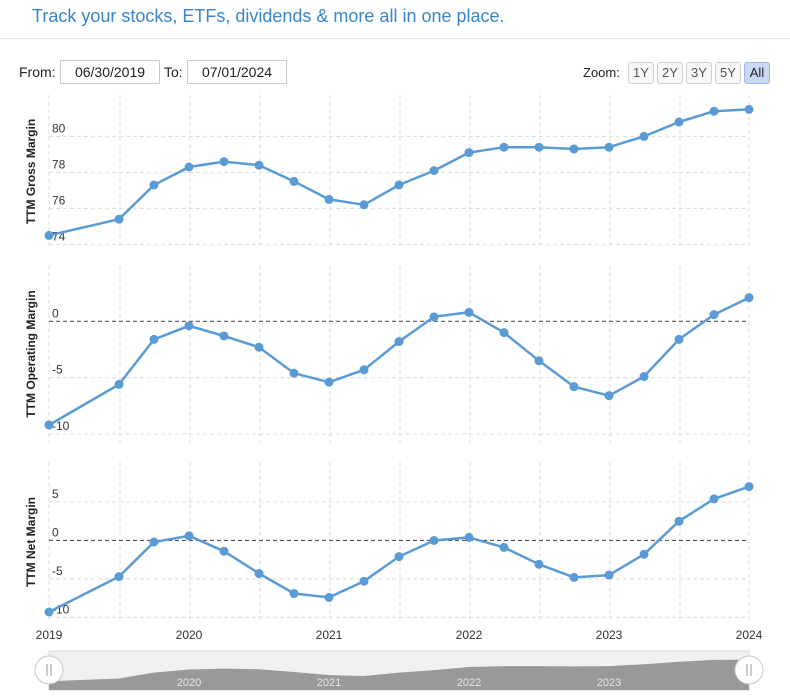  I want to click on x-tick-label: 2019, so click(49, 635).